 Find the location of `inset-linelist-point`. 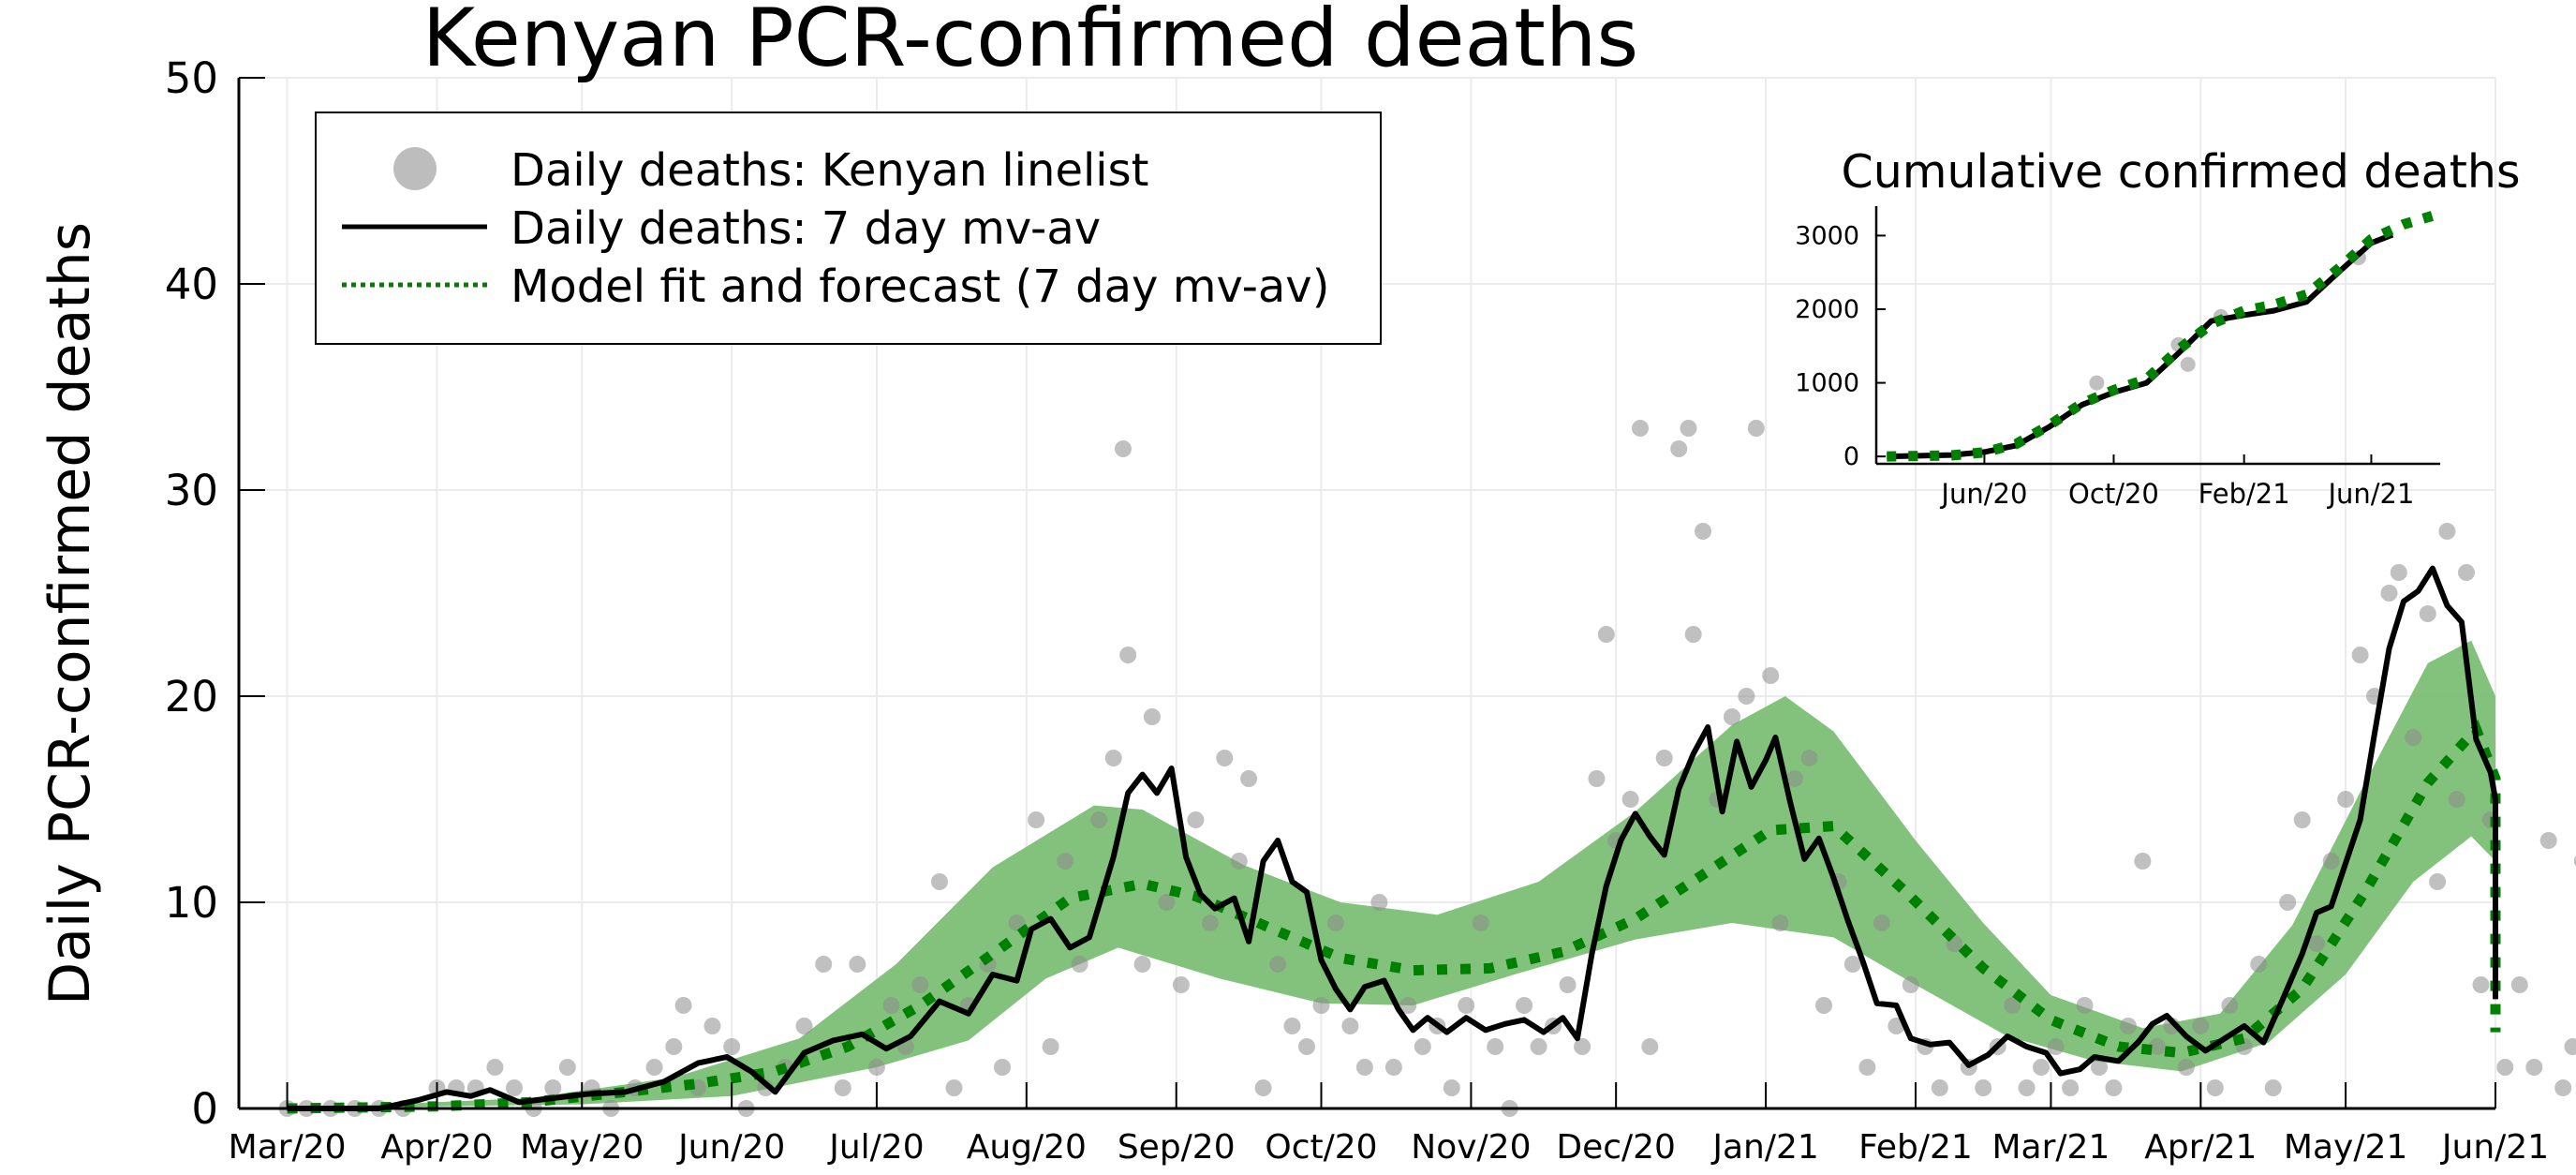

inset-linelist-point is located at coordinates (2097, 383).